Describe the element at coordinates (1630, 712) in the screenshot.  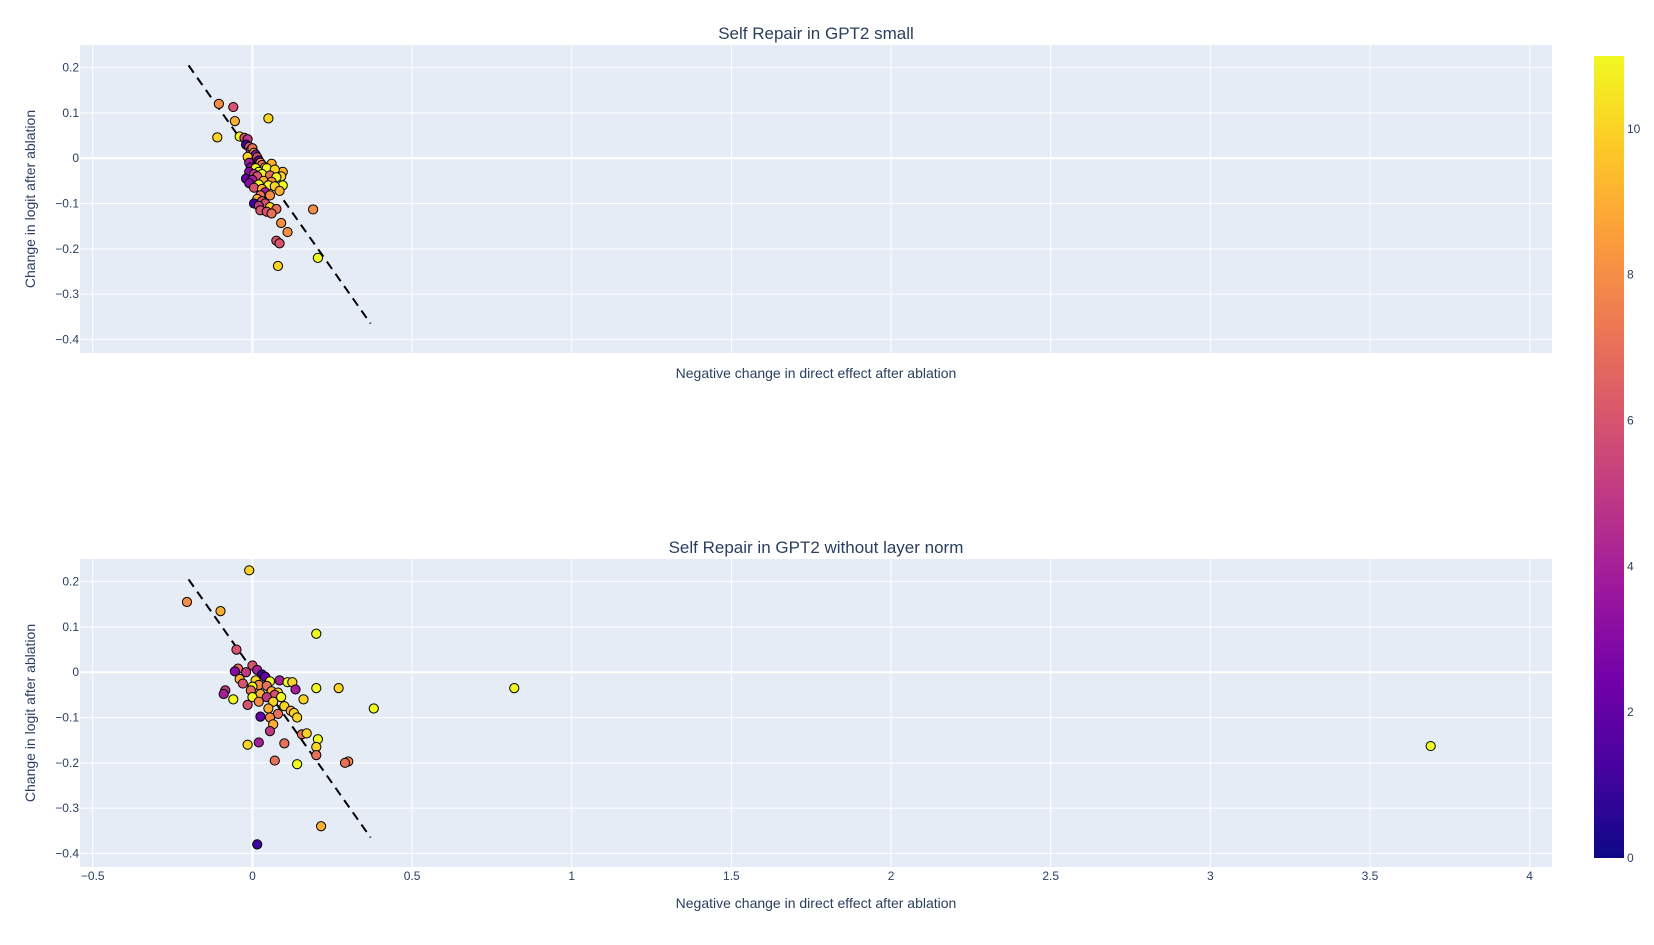
I see `colorbar-tick-label: 2` at that location.